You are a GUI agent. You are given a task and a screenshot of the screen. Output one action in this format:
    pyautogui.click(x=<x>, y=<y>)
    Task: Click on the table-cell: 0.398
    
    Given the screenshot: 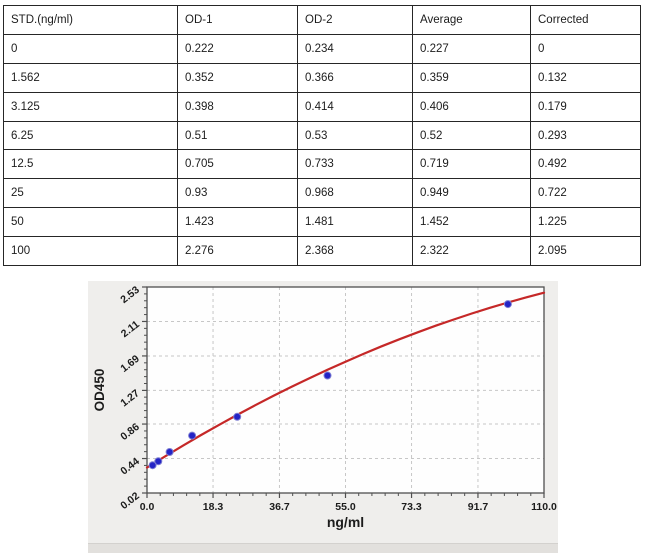 What is the action you would take?
    pyautogui.click(x=237, y=106)
    